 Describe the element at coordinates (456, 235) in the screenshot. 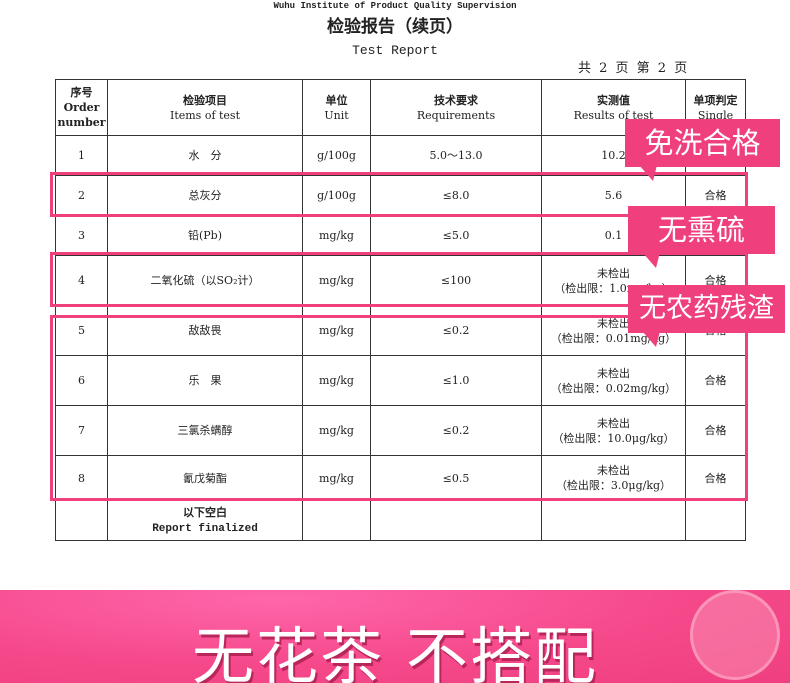

I see `cell-req: ≤5.0` at that location.